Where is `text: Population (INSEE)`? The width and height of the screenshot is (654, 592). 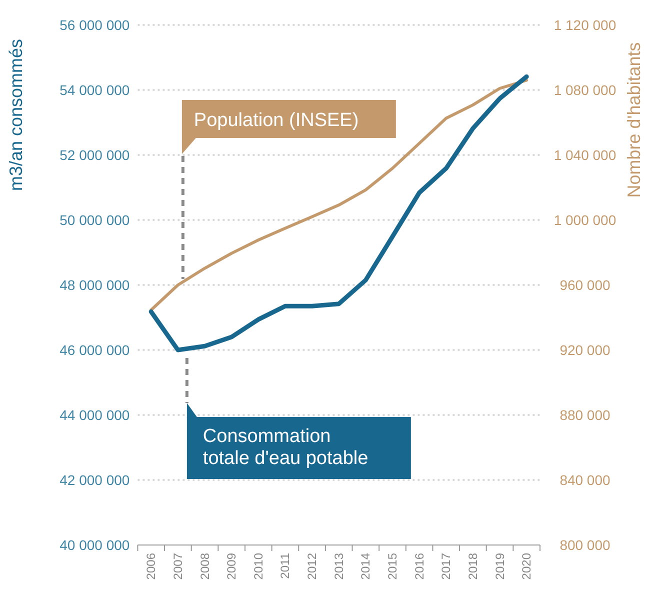 text: Population (INSEE) is located at coordinates (276, 120).